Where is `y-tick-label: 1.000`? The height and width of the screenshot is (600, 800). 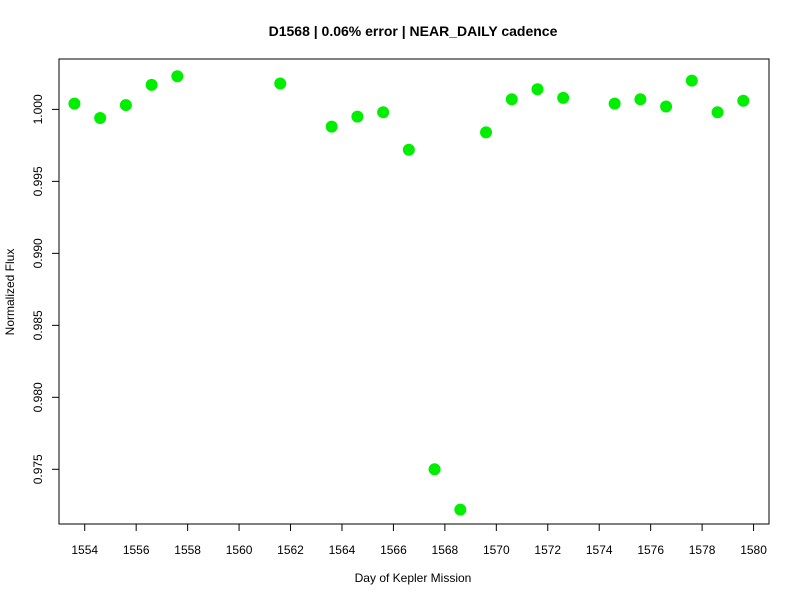 y-tick-label: 1.000 is located at coordinates (38, 109).